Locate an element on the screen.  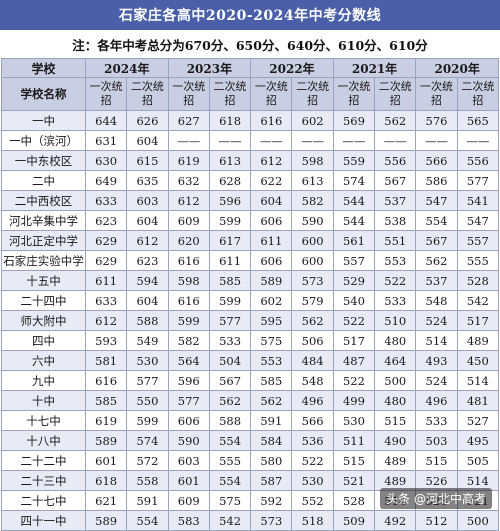
score-cell: 588 is located at coordinates (230, 420).